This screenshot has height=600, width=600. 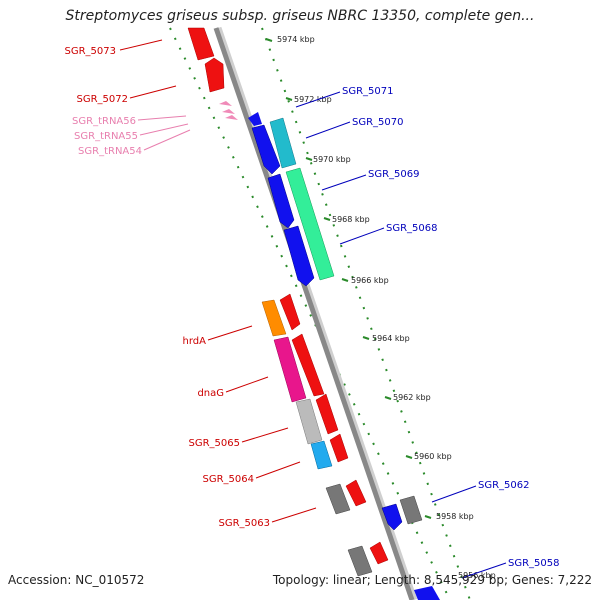 I want to click on leader-sgr5068, so click(x=362, y=236).